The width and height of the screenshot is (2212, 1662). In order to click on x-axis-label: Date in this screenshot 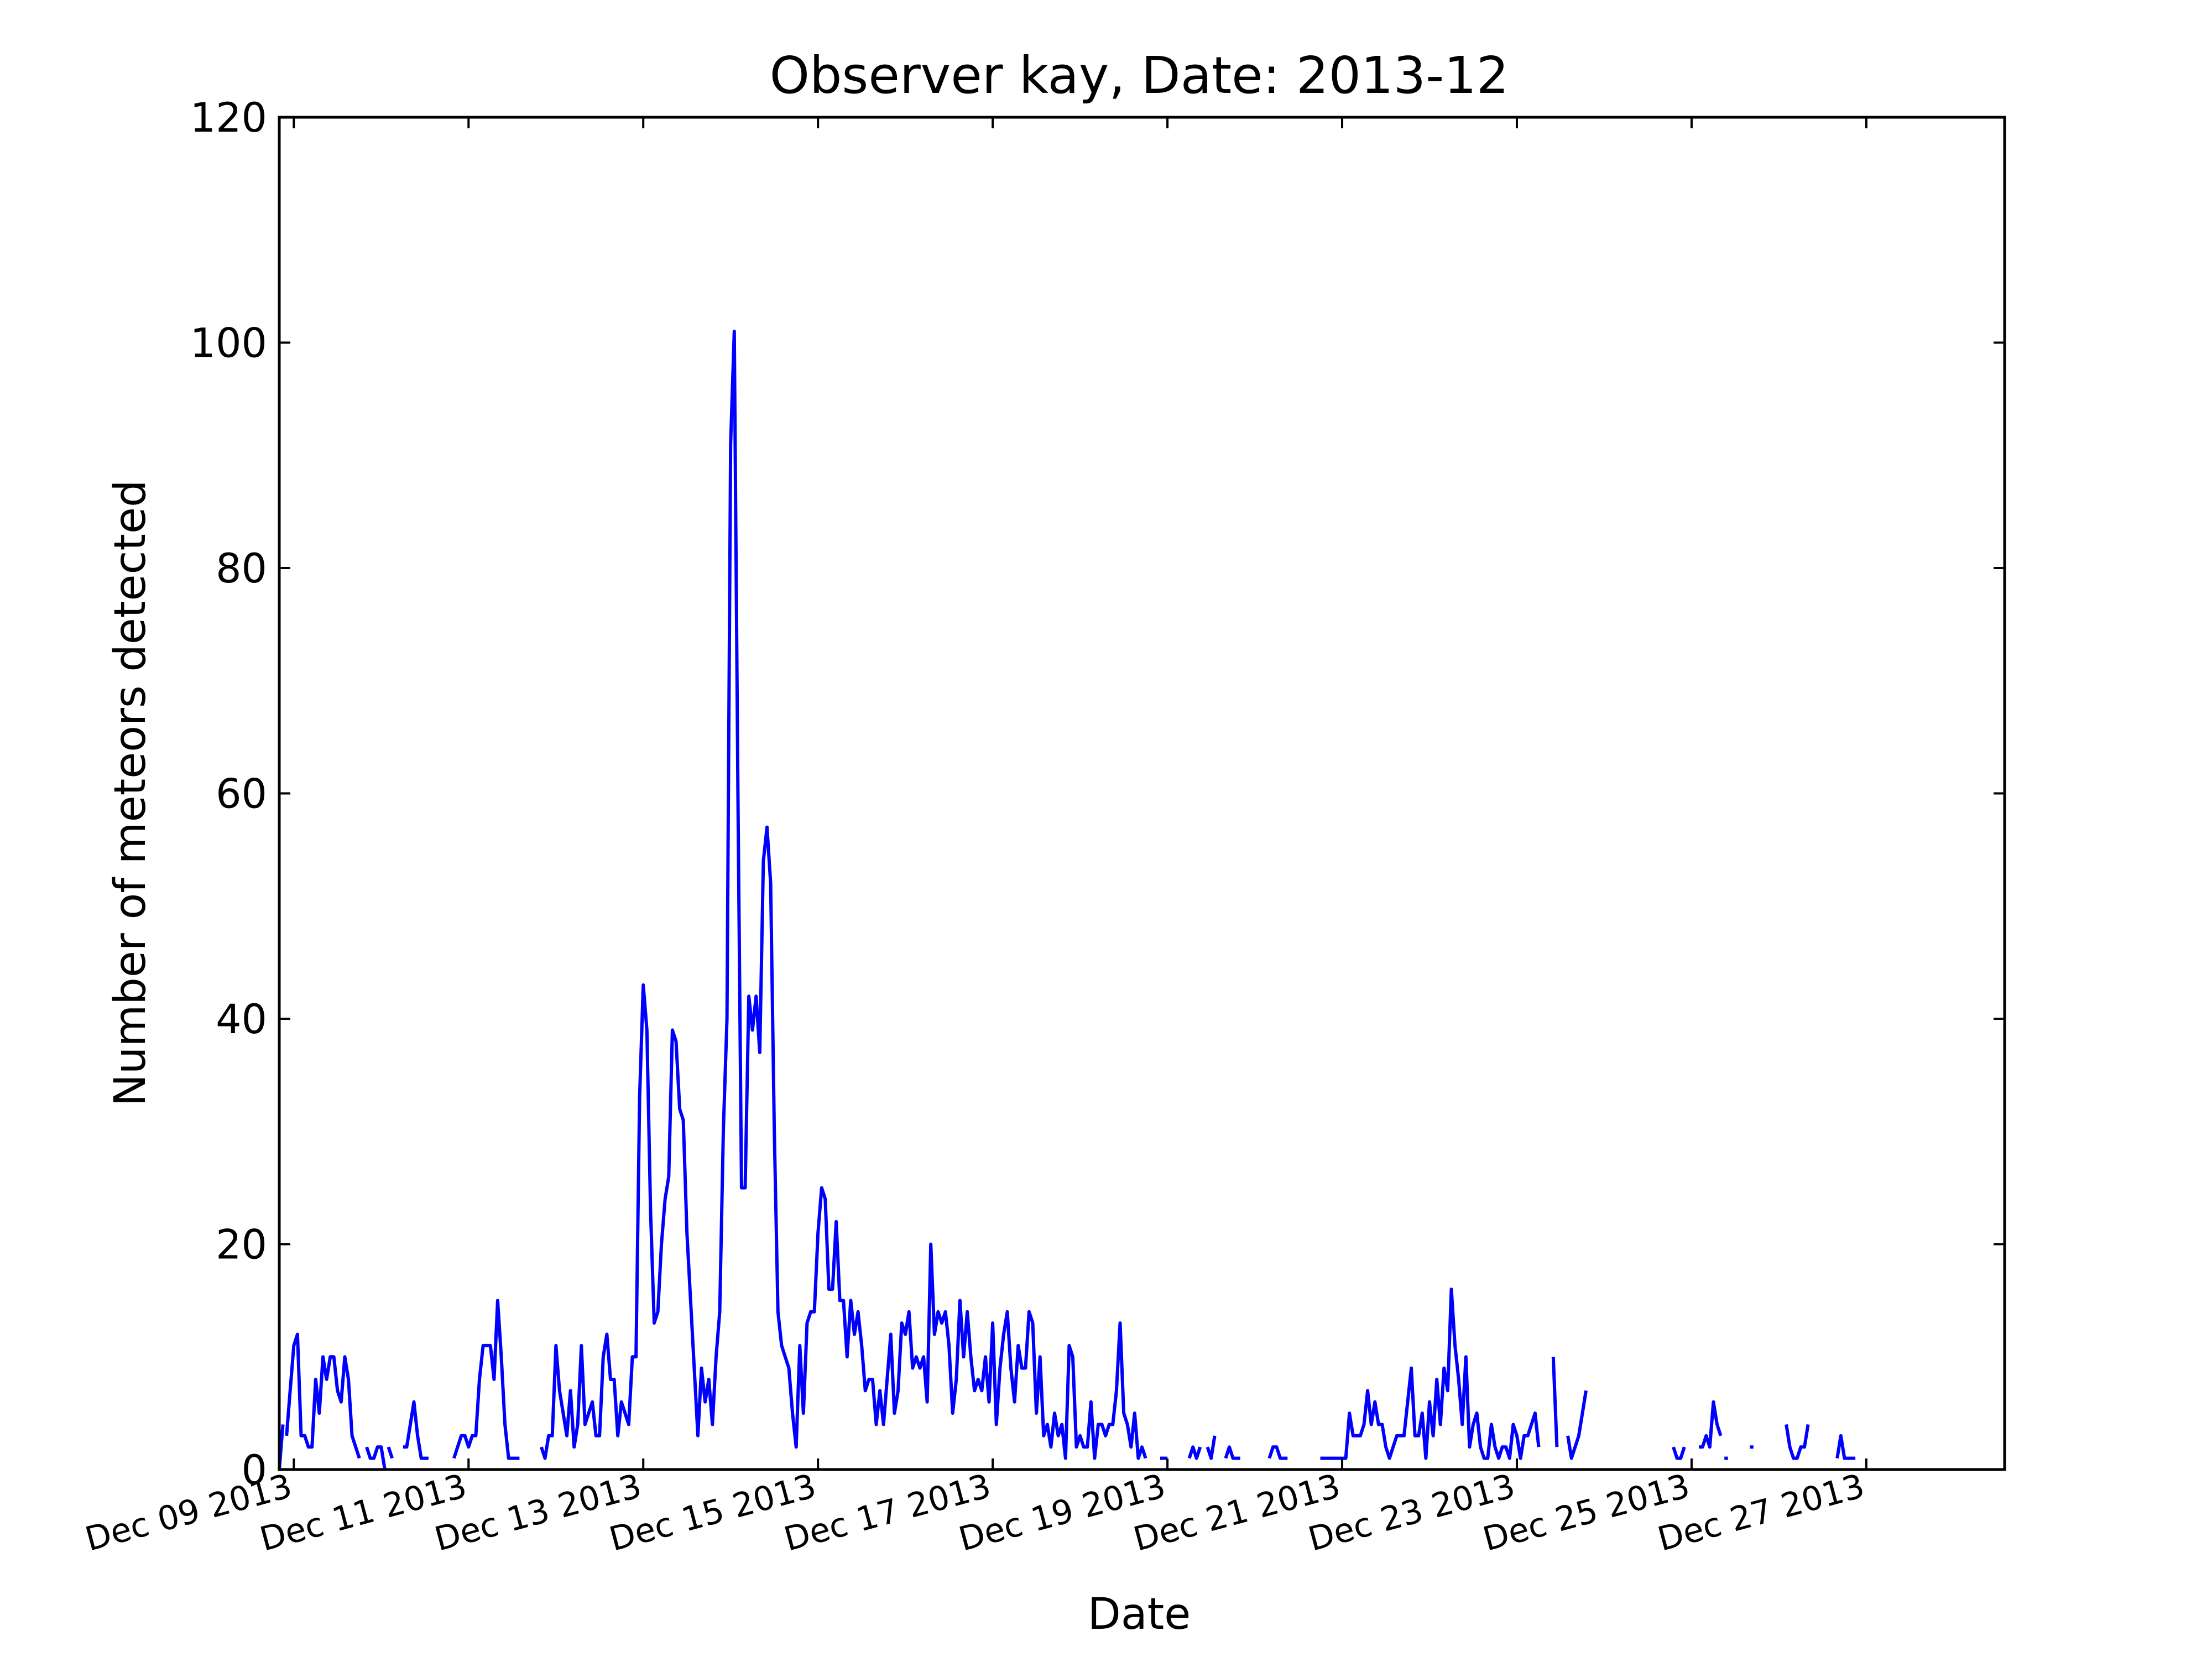, I will do `click(1139, 1614)`.